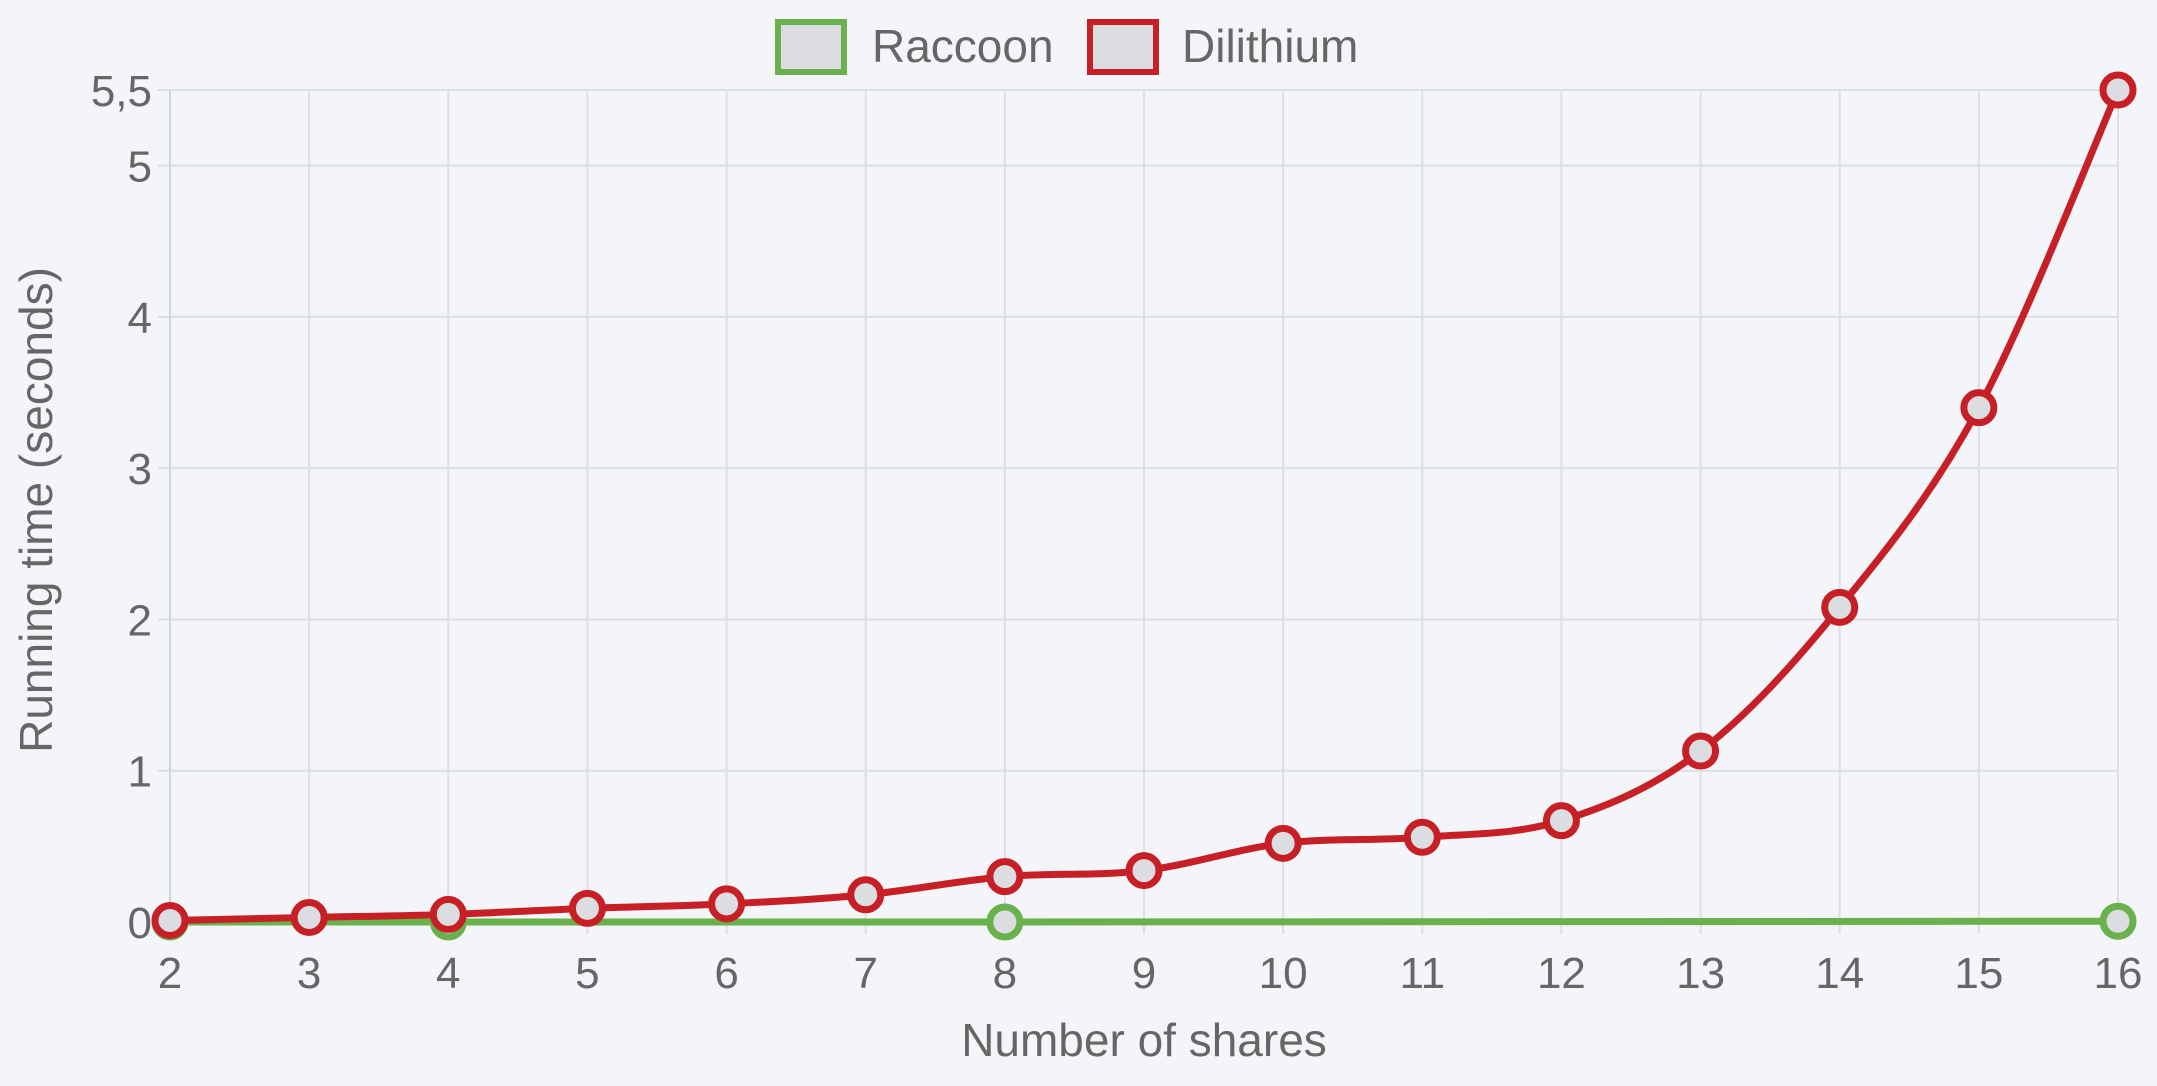  Describe the element at coordinates (1283, 973) in the screenshot. I see `x-tick-label: 10` at that location.